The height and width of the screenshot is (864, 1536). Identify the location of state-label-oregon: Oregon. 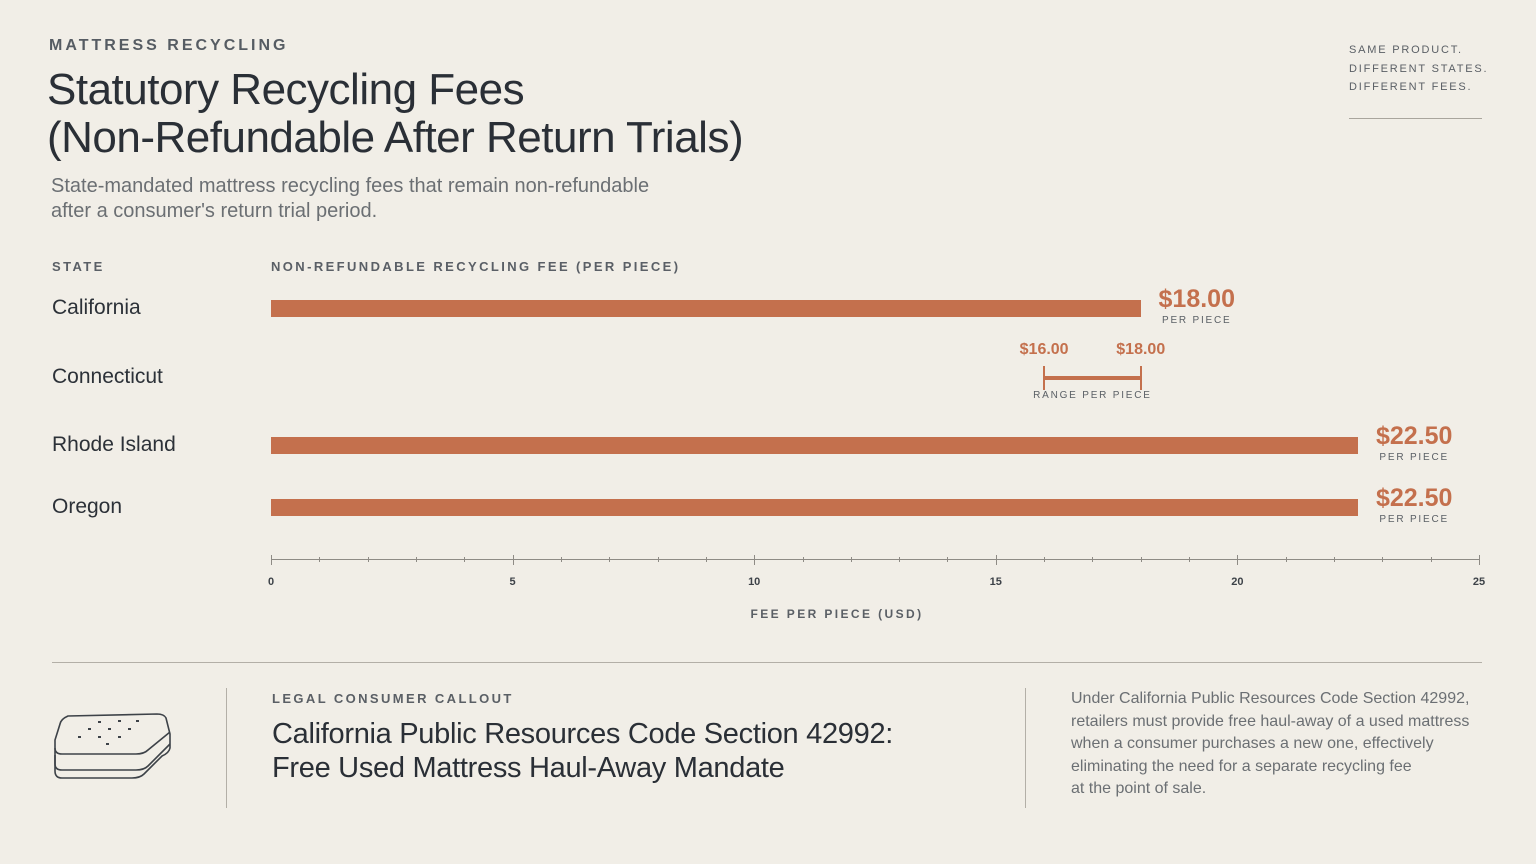
(87, 506).